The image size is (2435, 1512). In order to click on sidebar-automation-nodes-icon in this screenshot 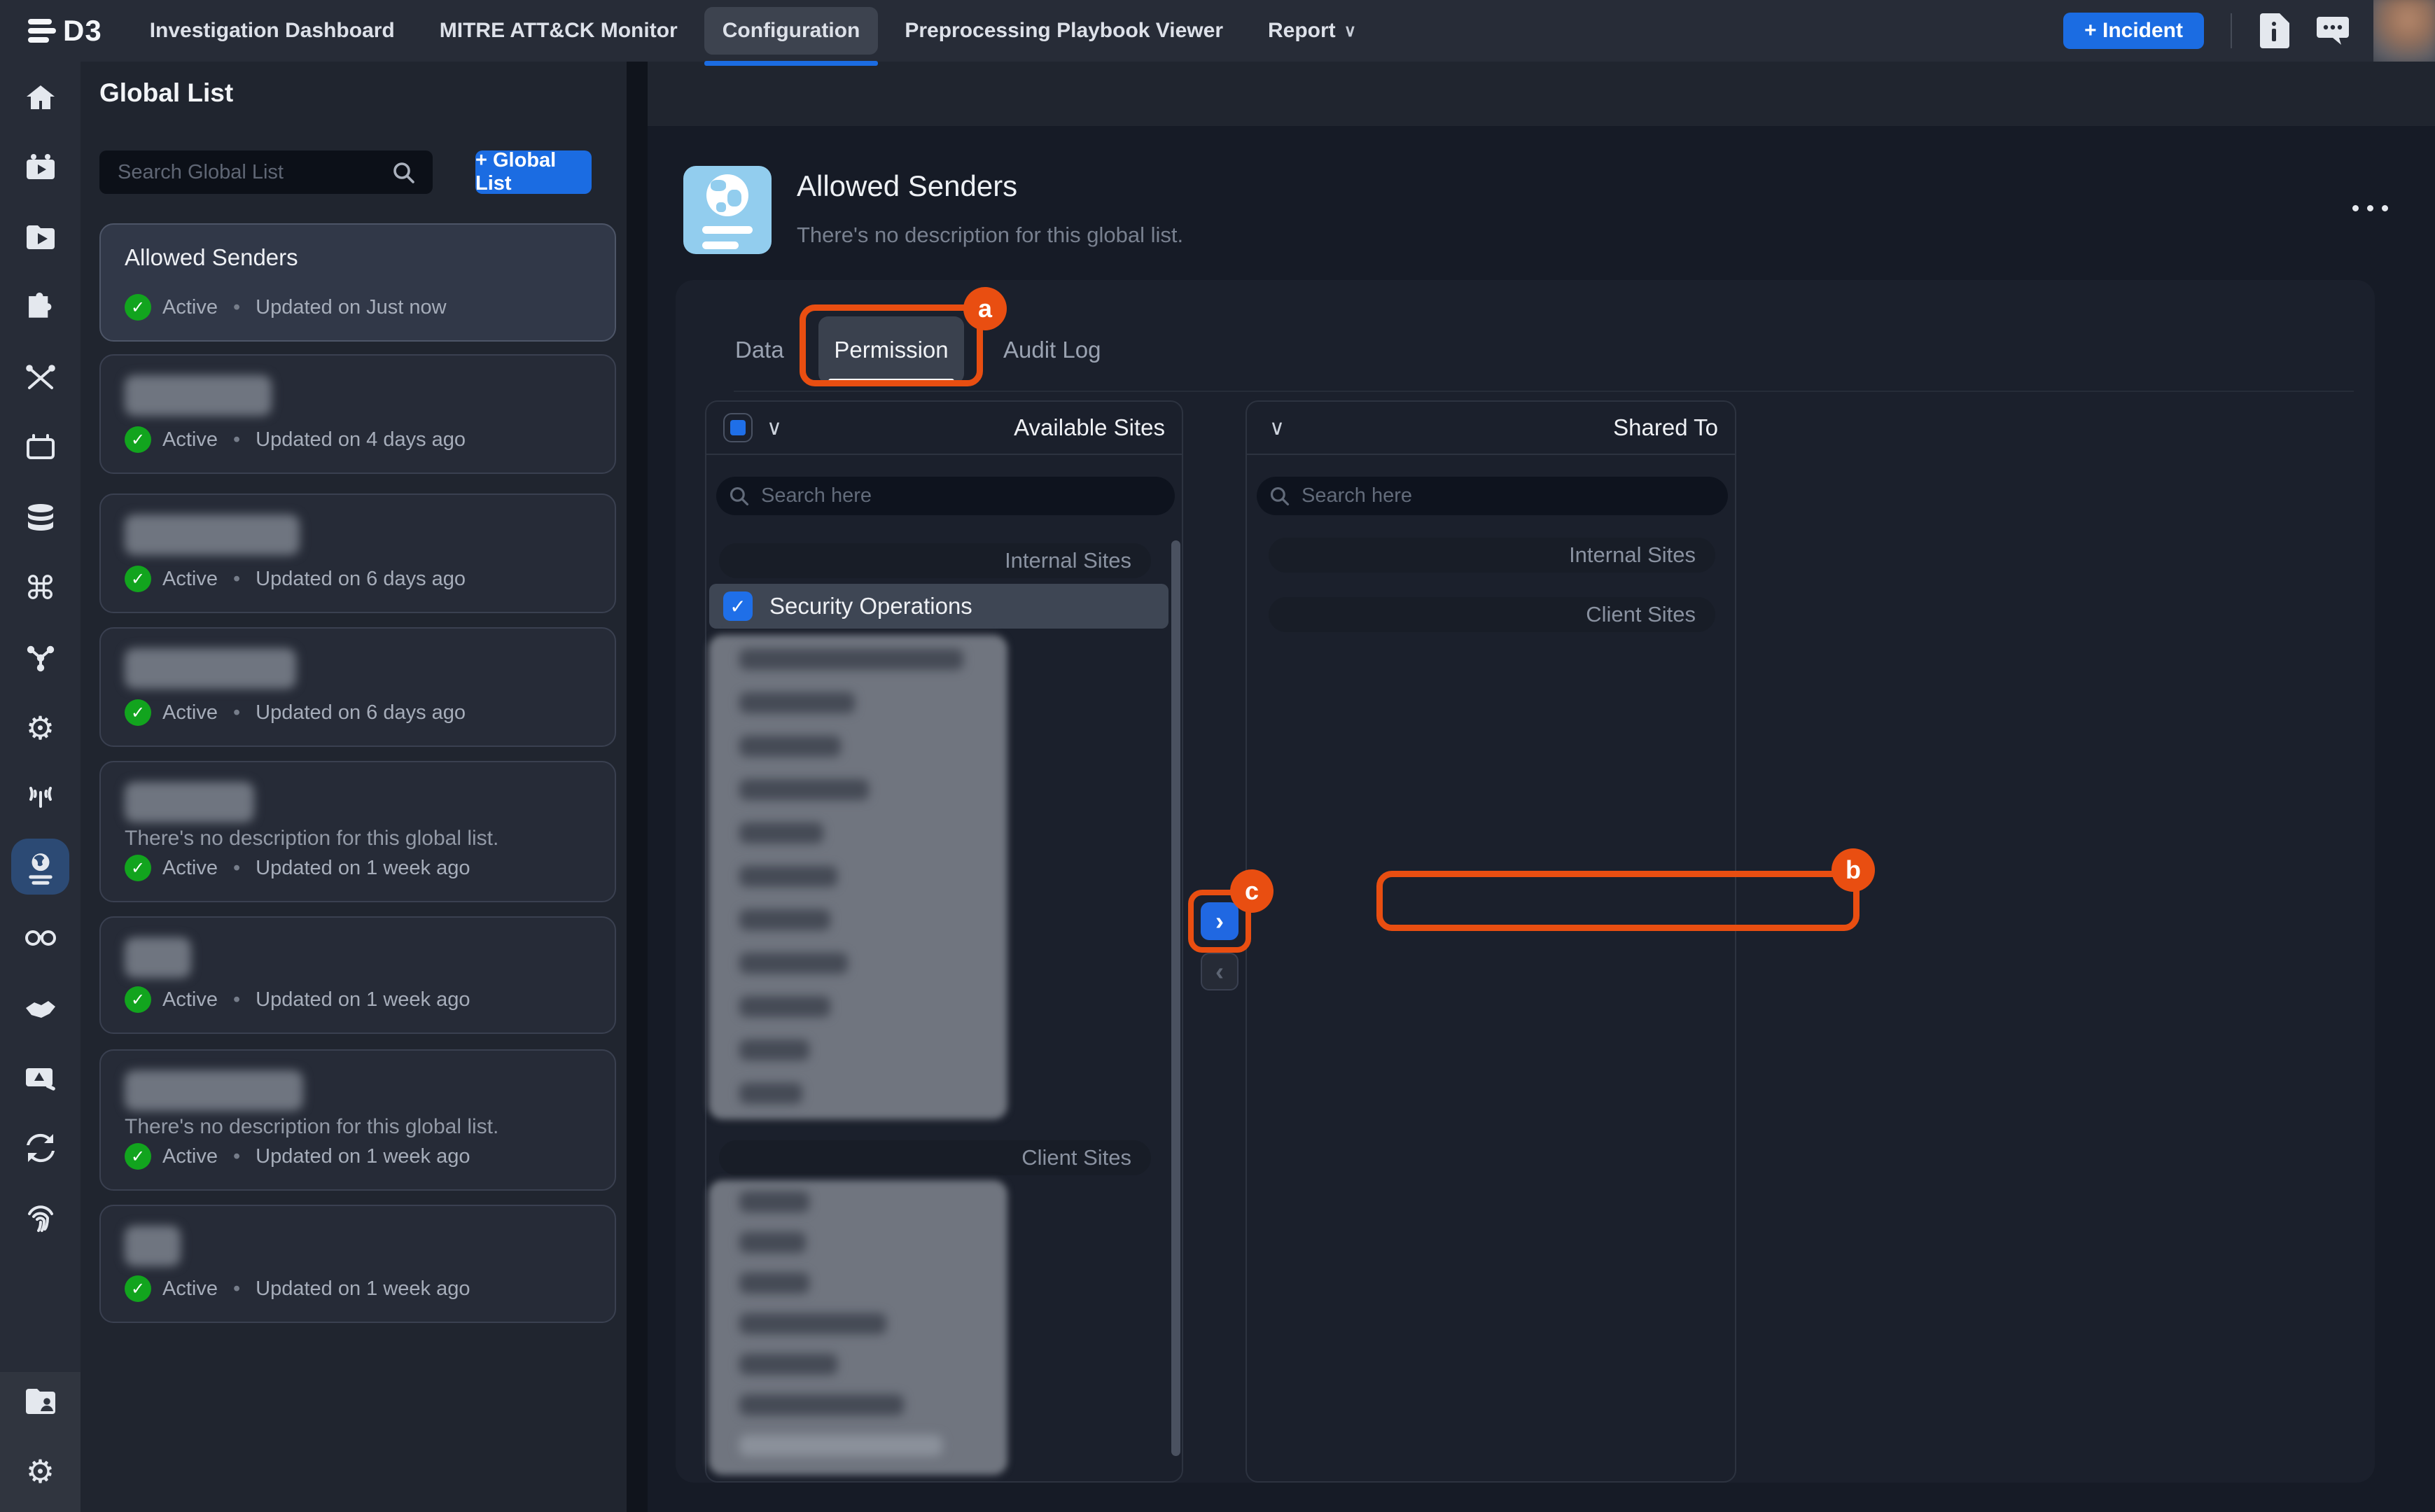, I will do `click(40, 658)`.